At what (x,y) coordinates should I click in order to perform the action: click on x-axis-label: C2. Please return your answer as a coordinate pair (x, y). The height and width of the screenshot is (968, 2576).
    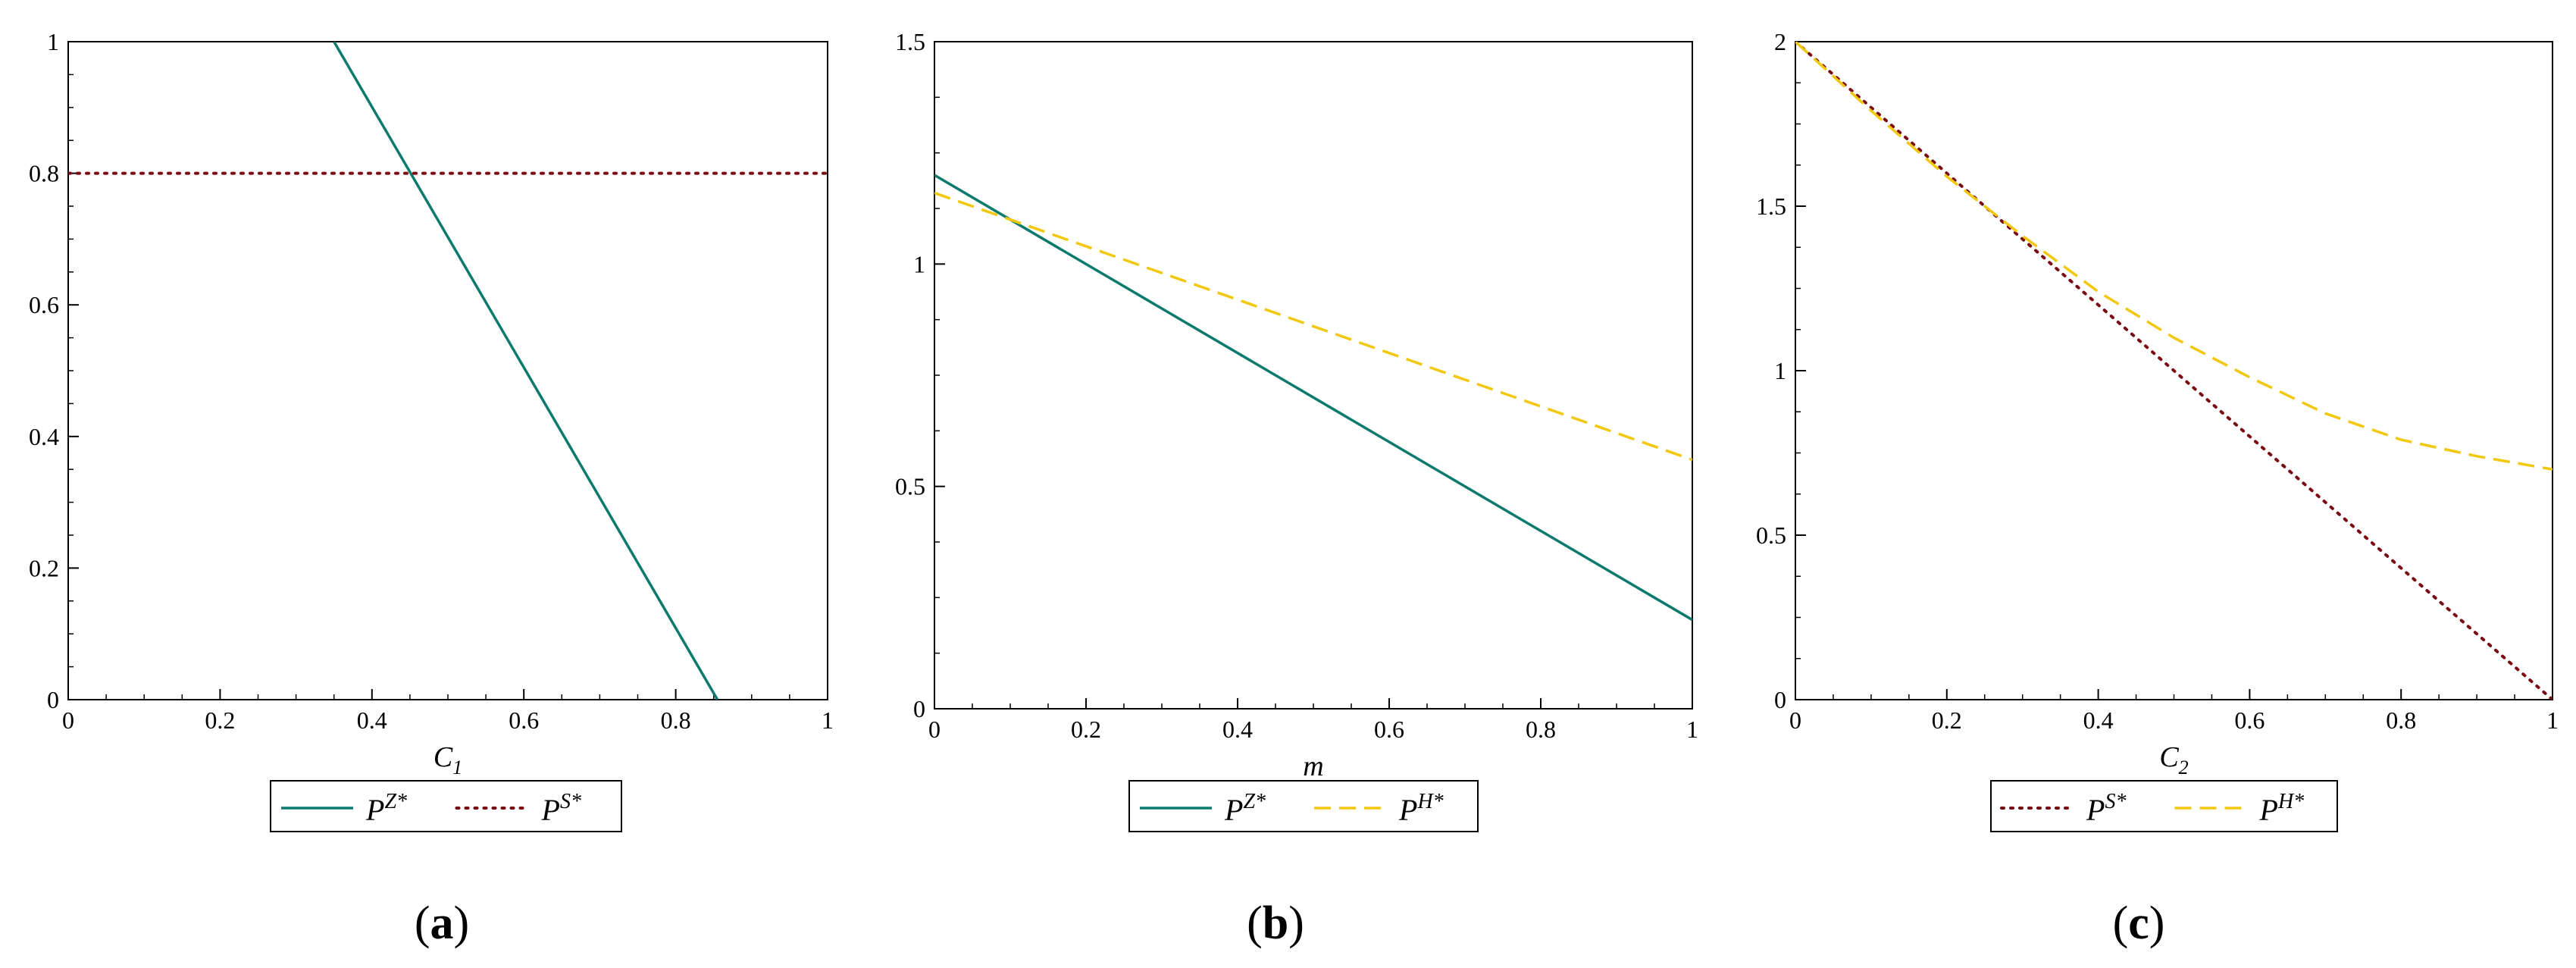
    Looking at the image, I should click on (2174, 759).